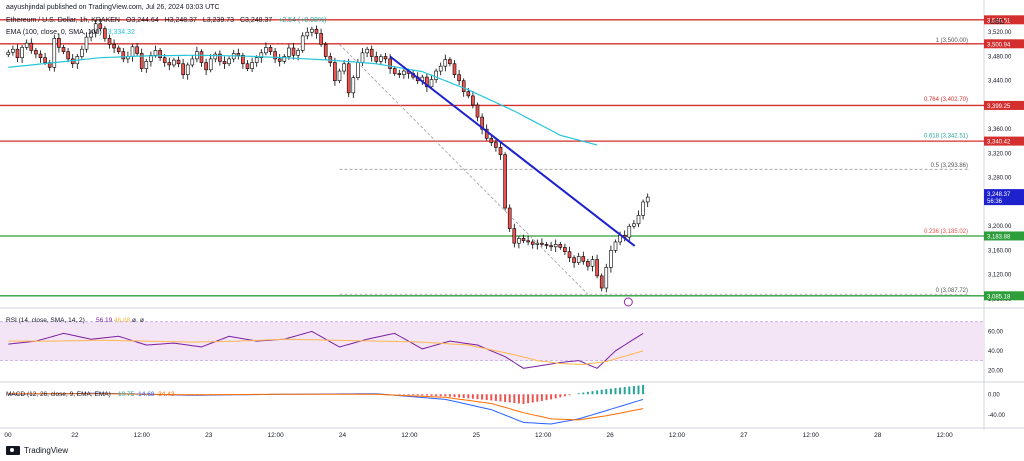 This screenshot has width=1024, height=461. Describe the element at coordinates (1000, 130) in the screenshot. I see `price-tick-label: 3,360.00` at that location.